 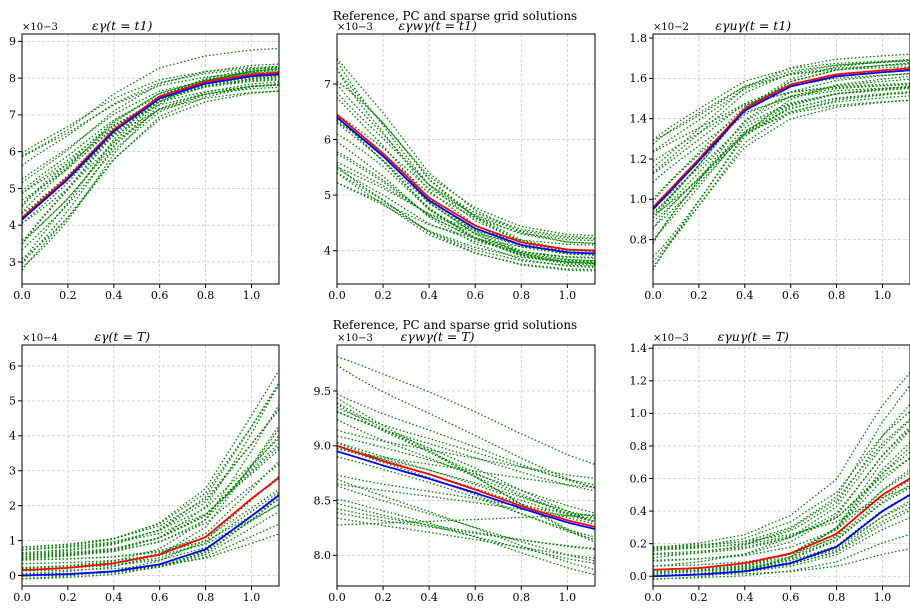 I want to click on y-tick-label: 3, so click(x=12, y=262).